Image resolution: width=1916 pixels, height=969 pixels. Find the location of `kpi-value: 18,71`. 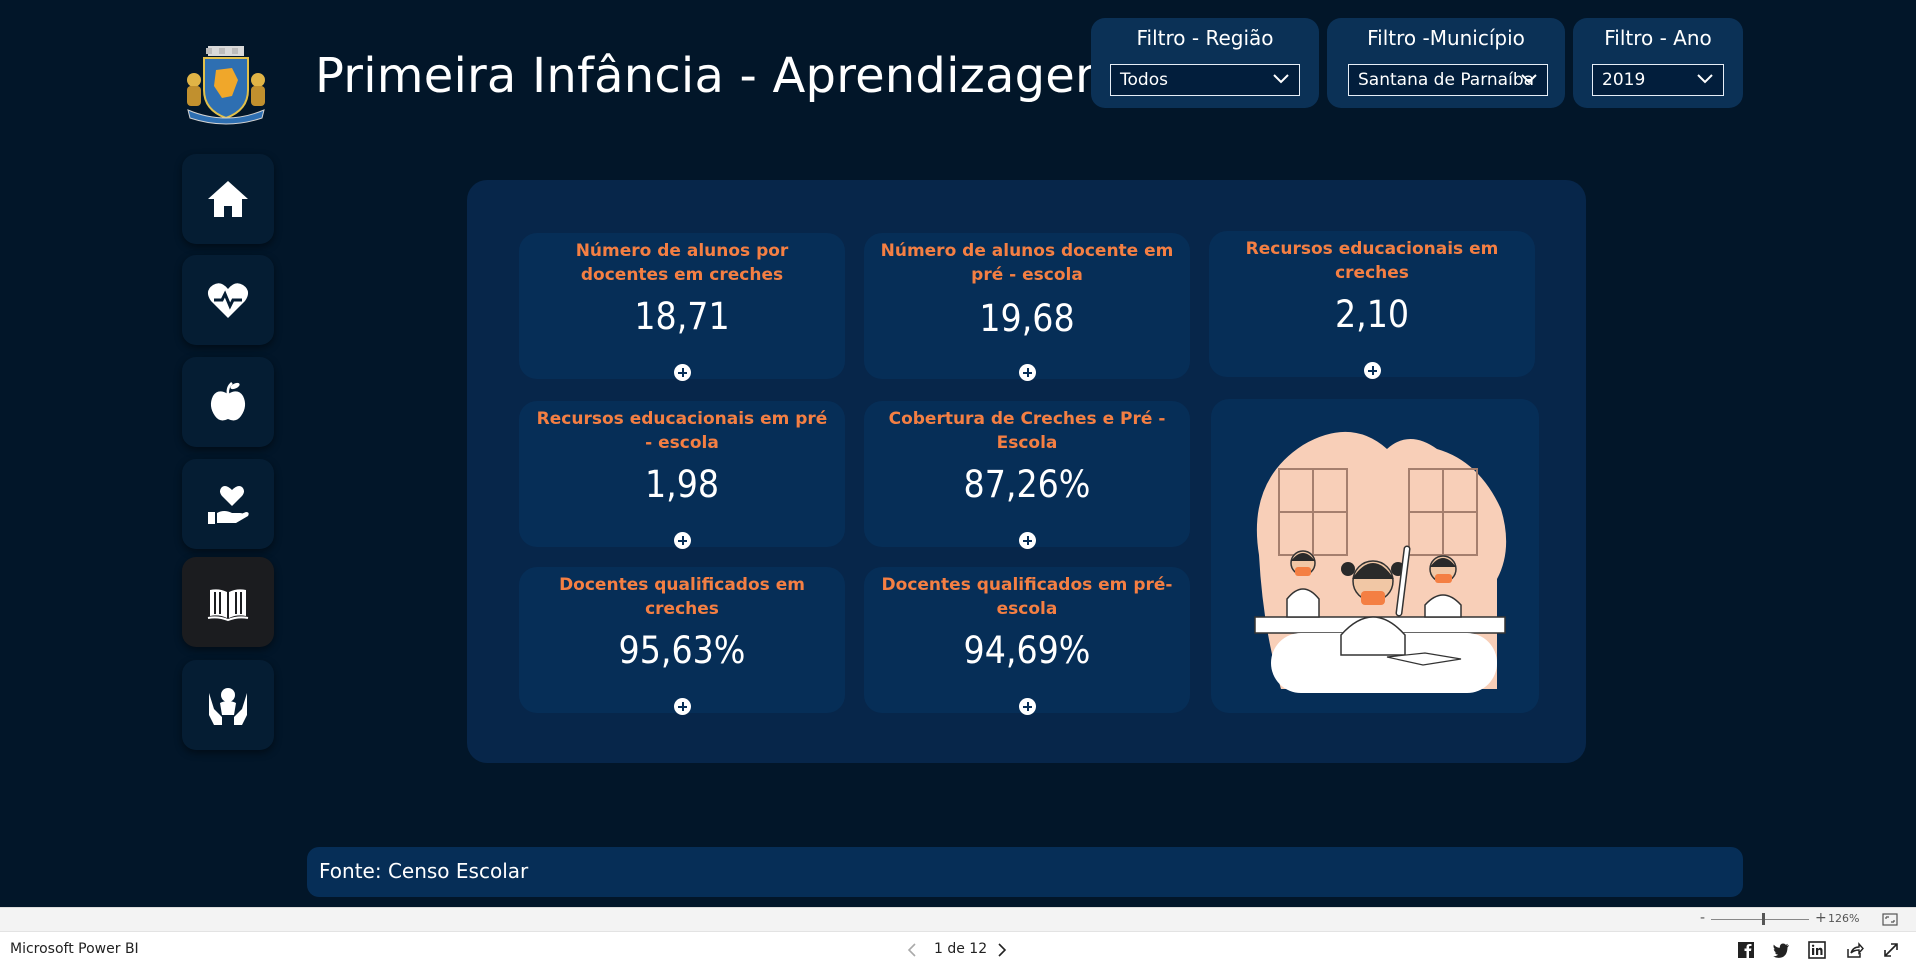

kpi-value: 18,71 is located at coordinates (682, 316).